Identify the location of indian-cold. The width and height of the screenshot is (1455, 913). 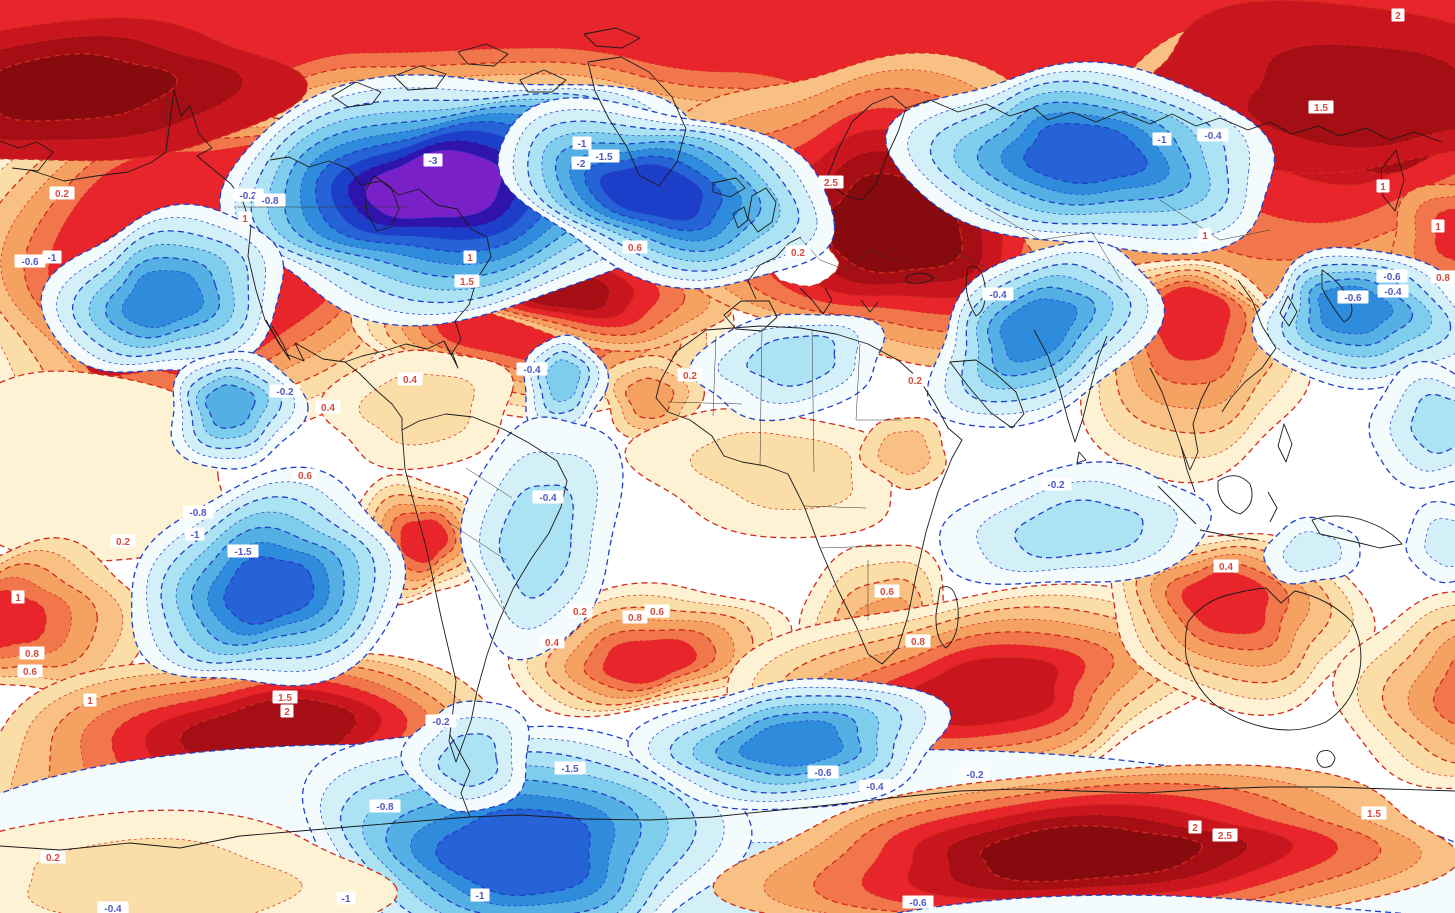
(1075, 523).